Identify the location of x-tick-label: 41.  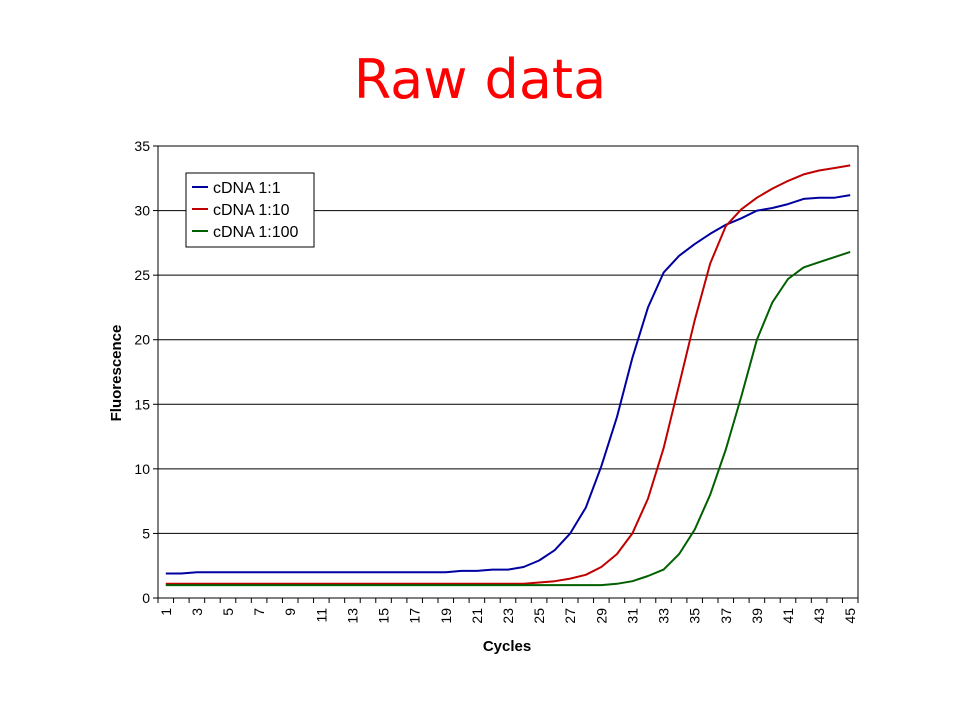
(788, 616).